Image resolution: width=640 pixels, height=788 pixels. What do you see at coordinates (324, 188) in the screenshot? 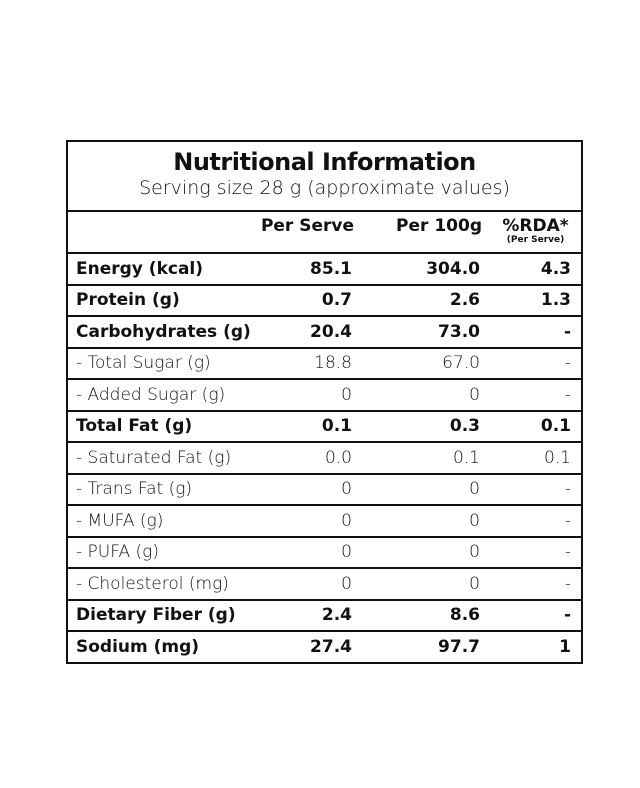
I see `subtitle: Serving size 28 g (approximate values)` at bounding box center [324, 188].